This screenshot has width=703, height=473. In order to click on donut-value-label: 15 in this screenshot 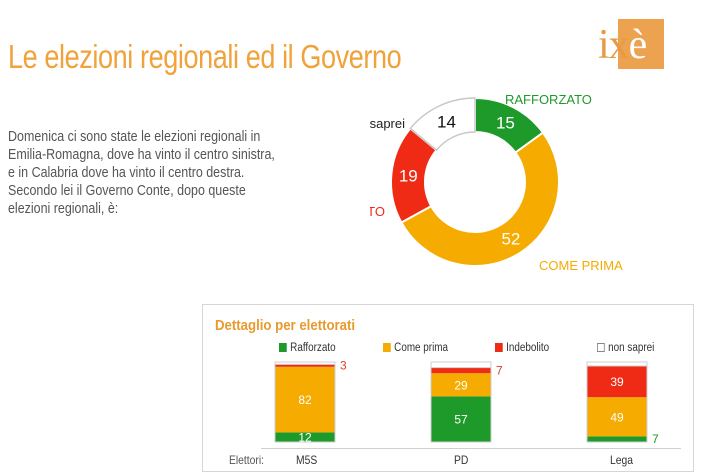, I will do `click(505, 122)`.